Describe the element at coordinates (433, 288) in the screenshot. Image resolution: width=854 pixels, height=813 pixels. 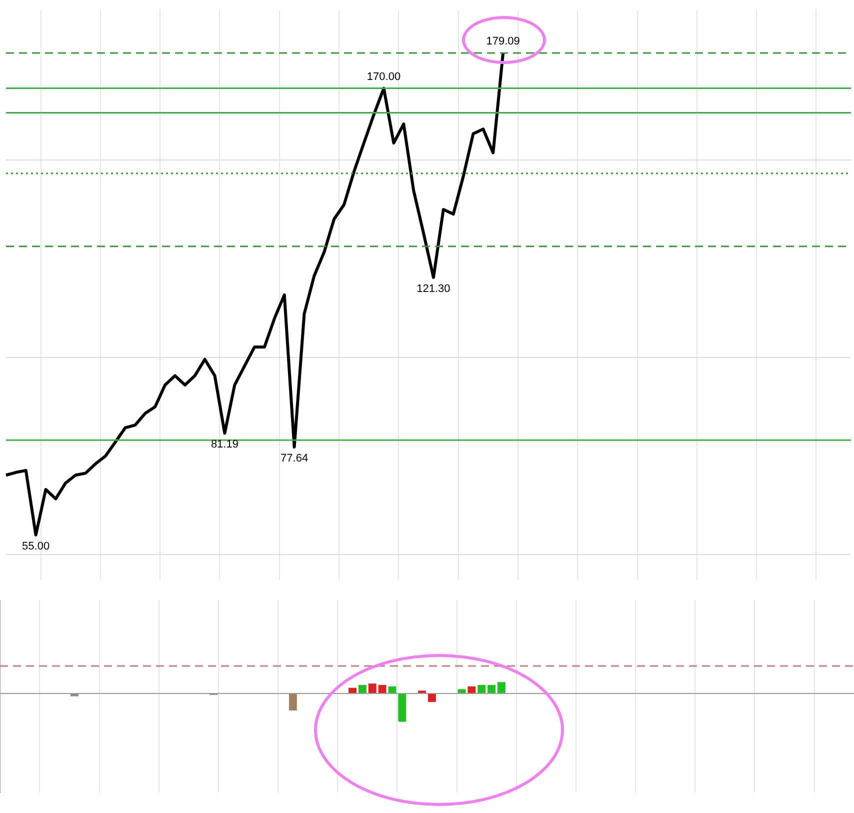
I see `data-label: 121.30` at that location.